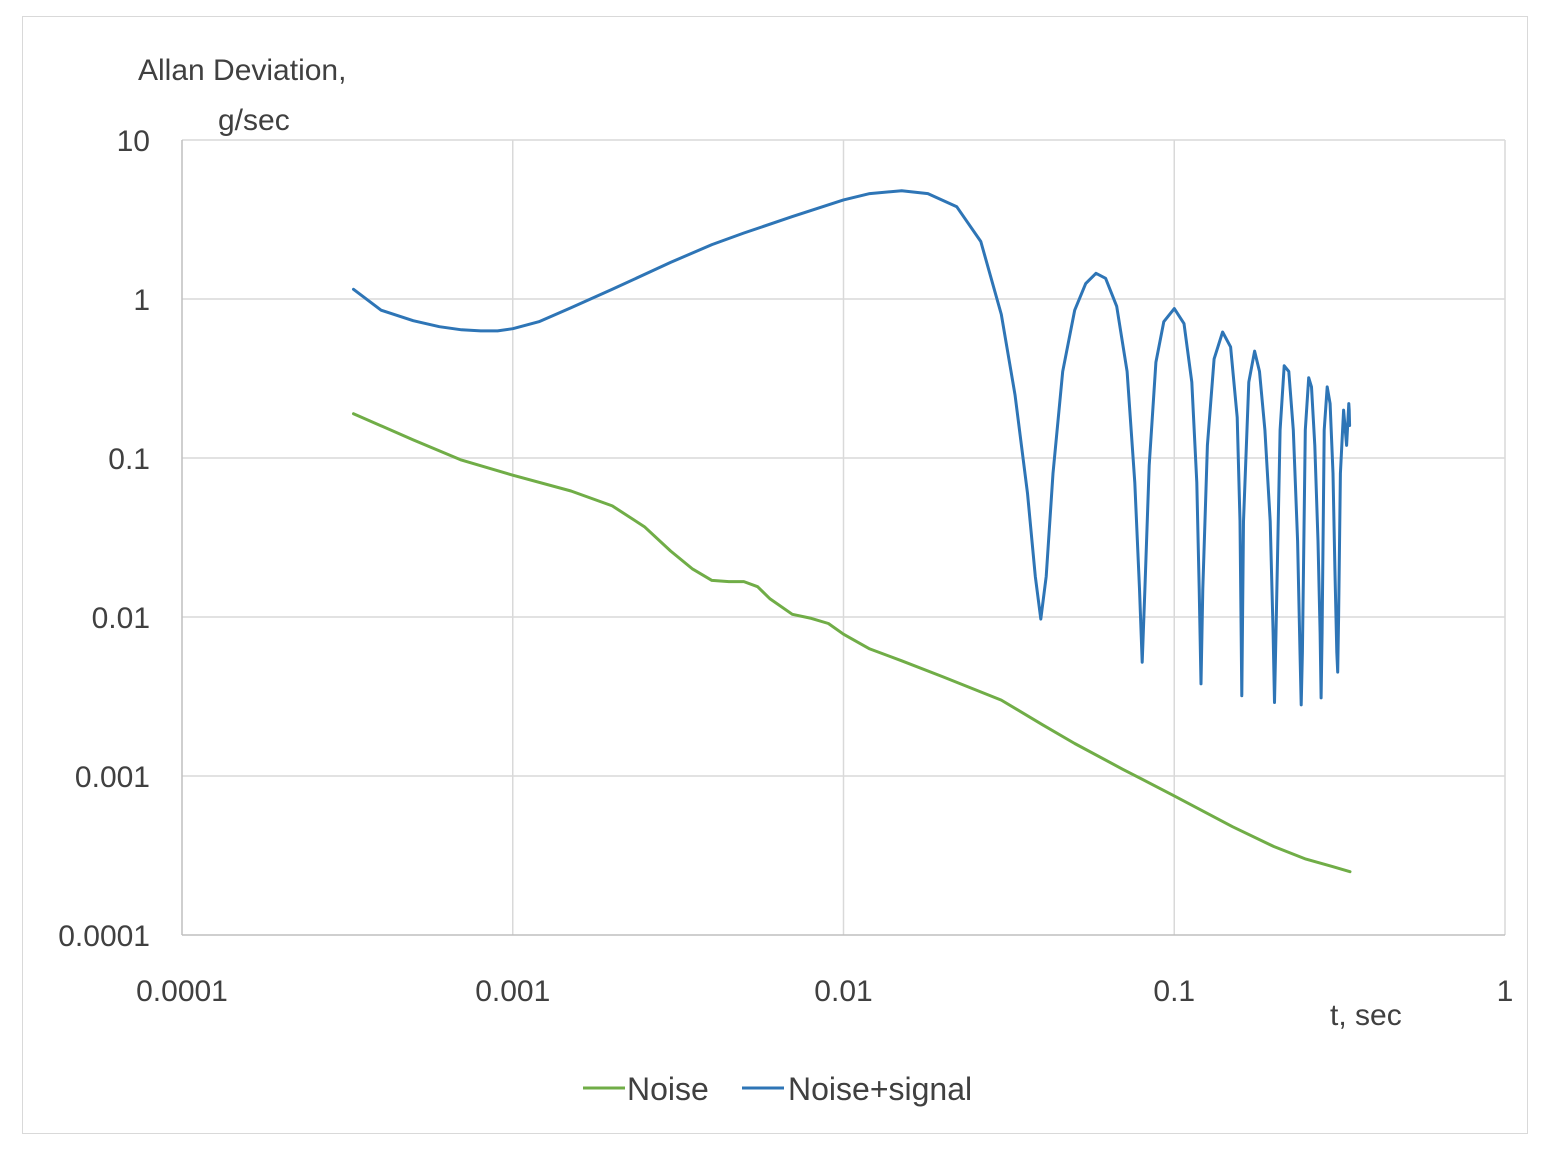 The width and height of the screenshot is (1548, 1160). What do you see at coordinates (182, 991) in the screenshot?
I see `x-tick-label: 0.0001` at bounding box center [182, 991].